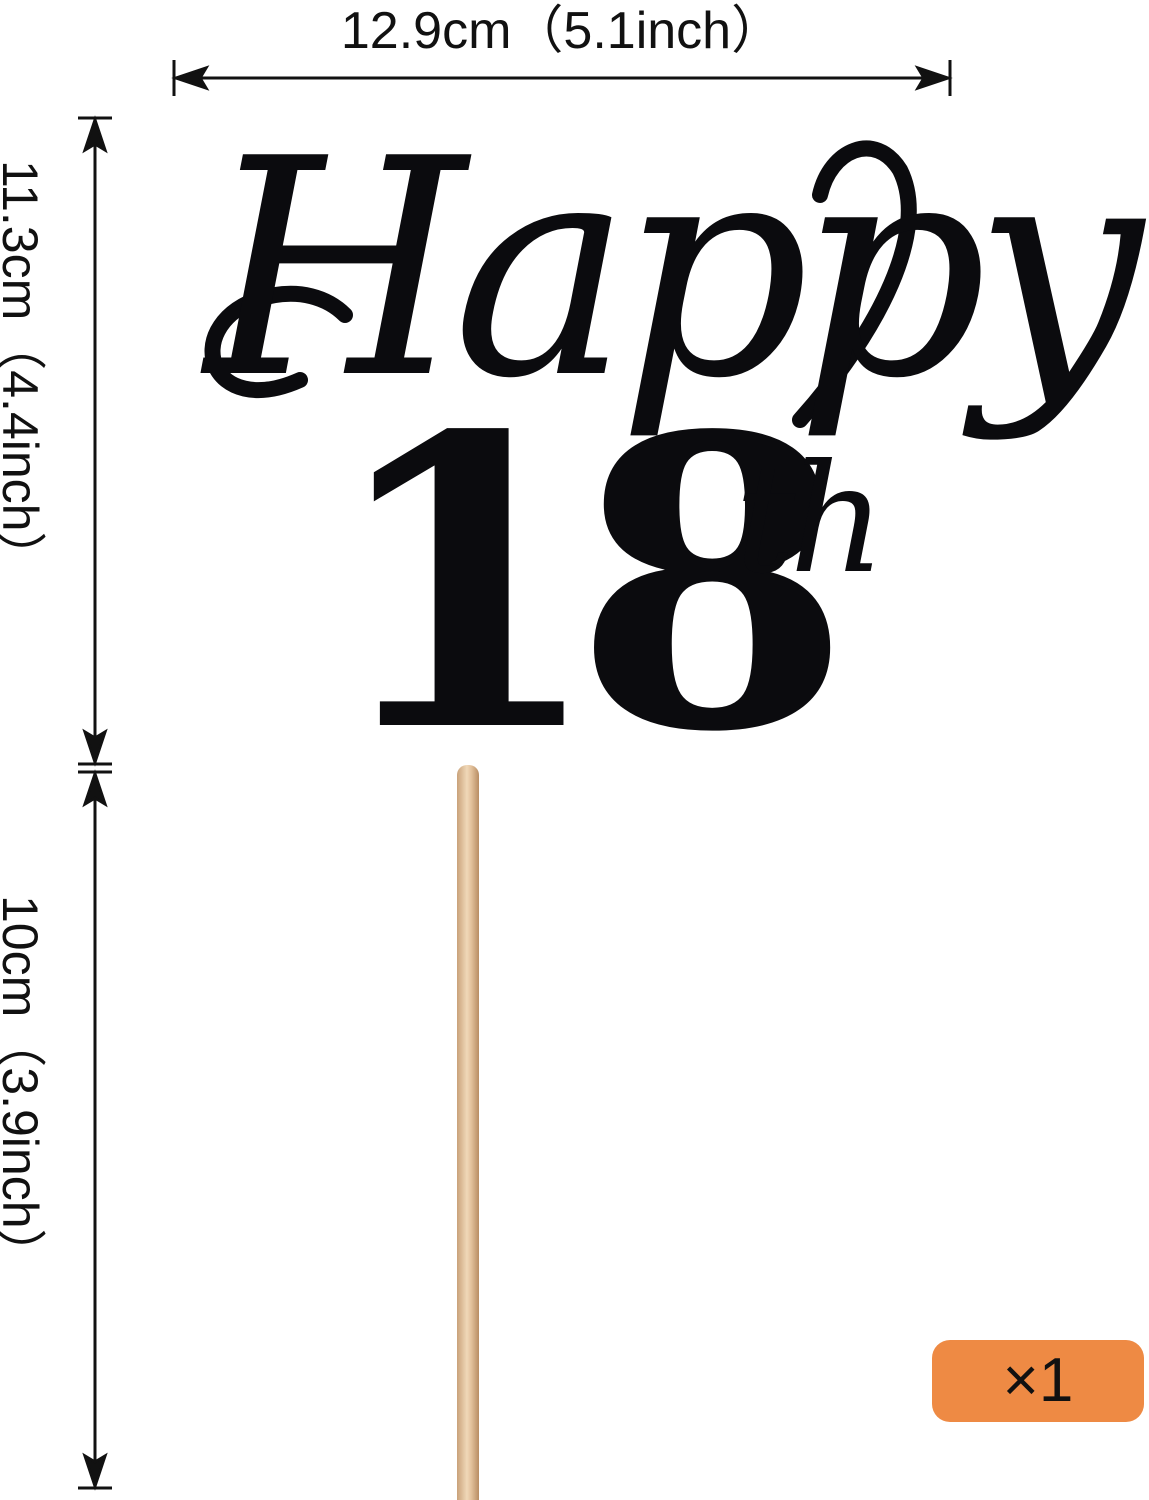 The width and height of the screenshot is (1149, 1500). What do you see at coordinates (588, 585) in the screenshot?
I see `topper-number: 18` at bounding box center [588, 585].